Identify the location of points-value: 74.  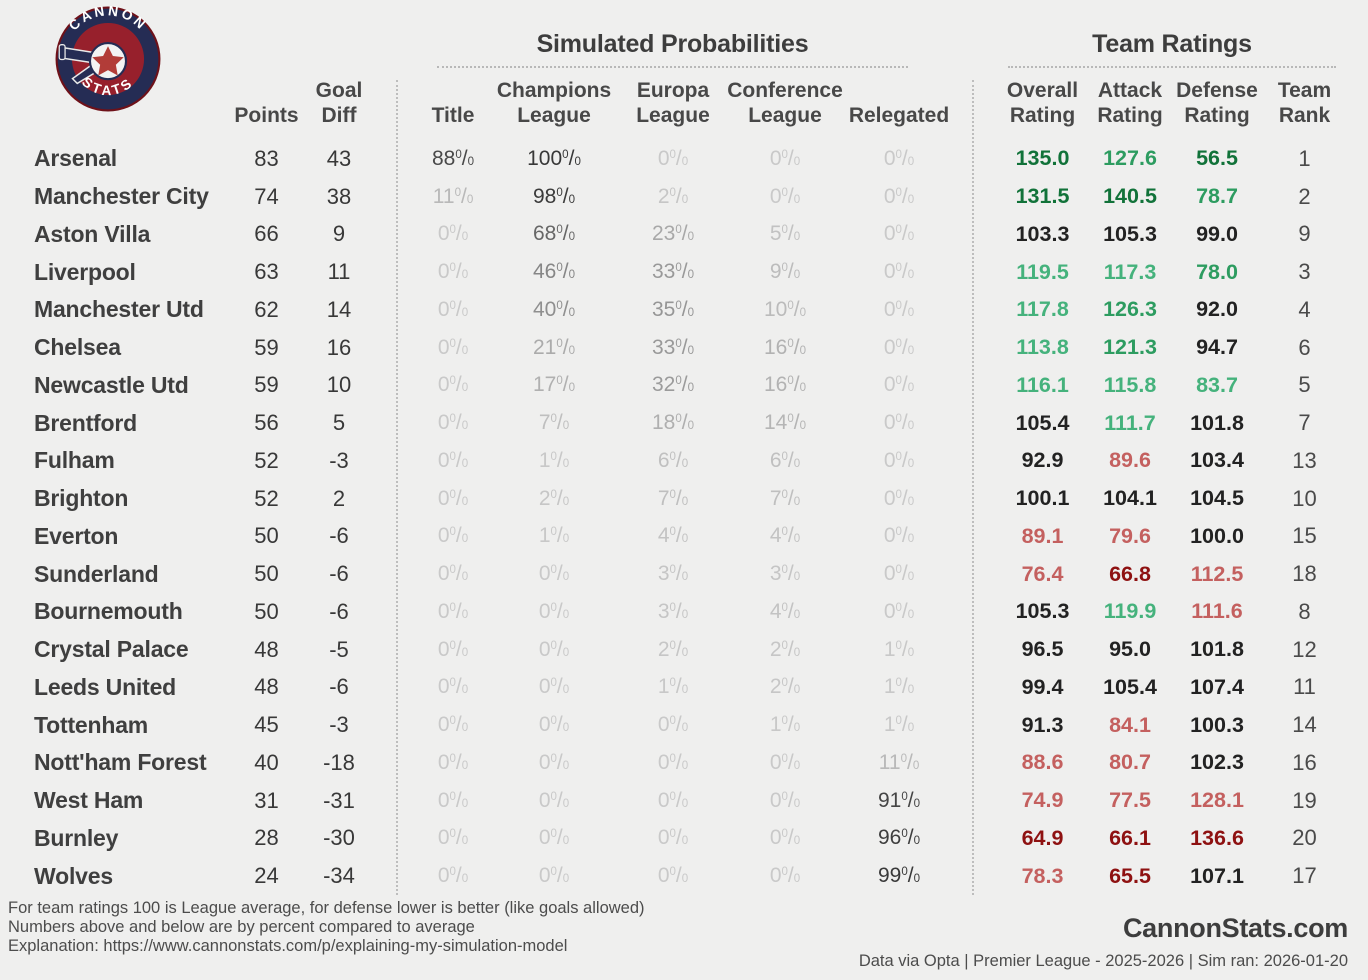
(266, 196).